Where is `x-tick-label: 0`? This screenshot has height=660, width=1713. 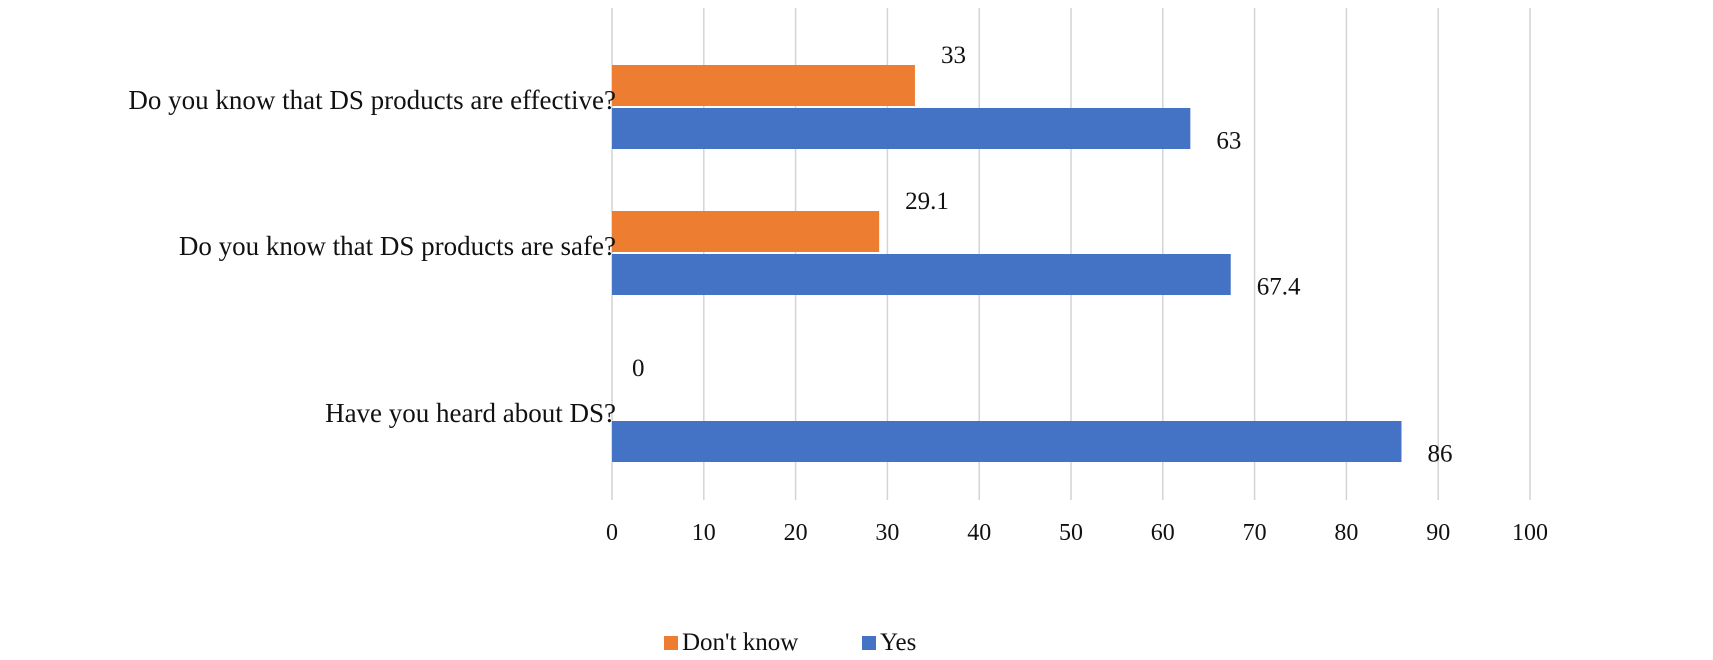
x-tick-label: 0 is located at coordinates (612, 533).